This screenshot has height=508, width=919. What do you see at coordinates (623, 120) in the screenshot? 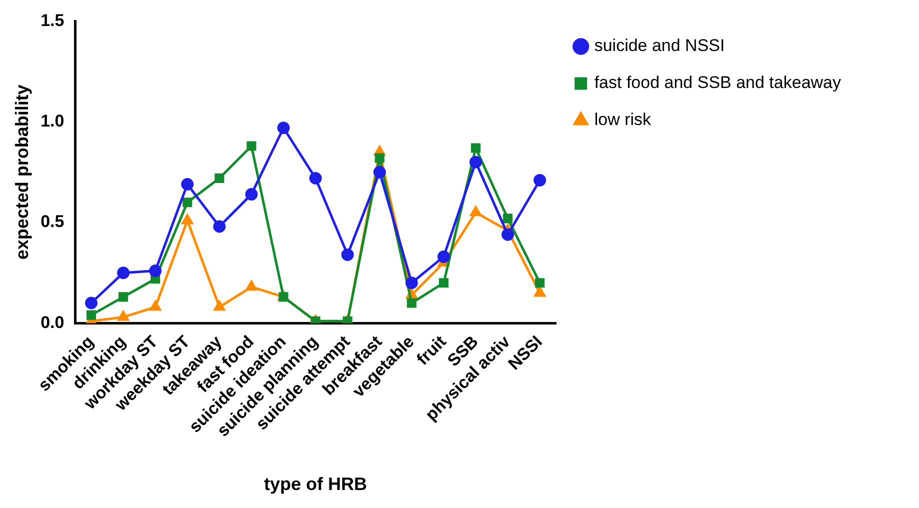
I see `legend-label: low risk` at bounding box center [623, 120].